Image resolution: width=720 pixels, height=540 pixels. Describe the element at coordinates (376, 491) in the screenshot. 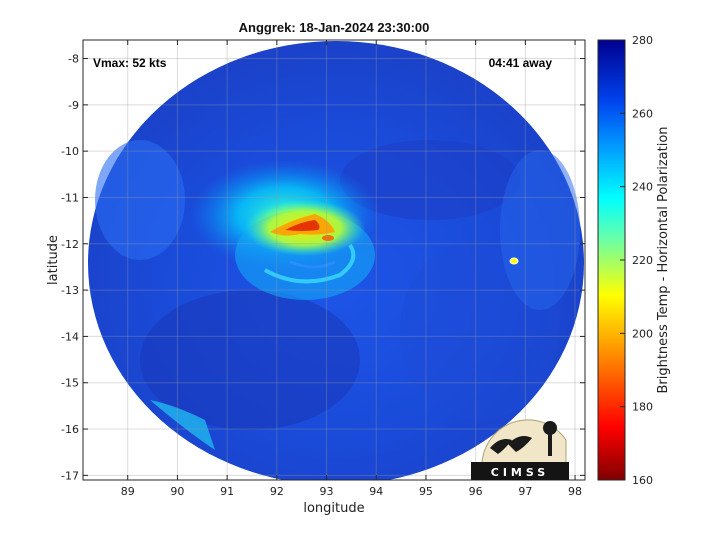

I see `x-tick-label: 94` at that location.